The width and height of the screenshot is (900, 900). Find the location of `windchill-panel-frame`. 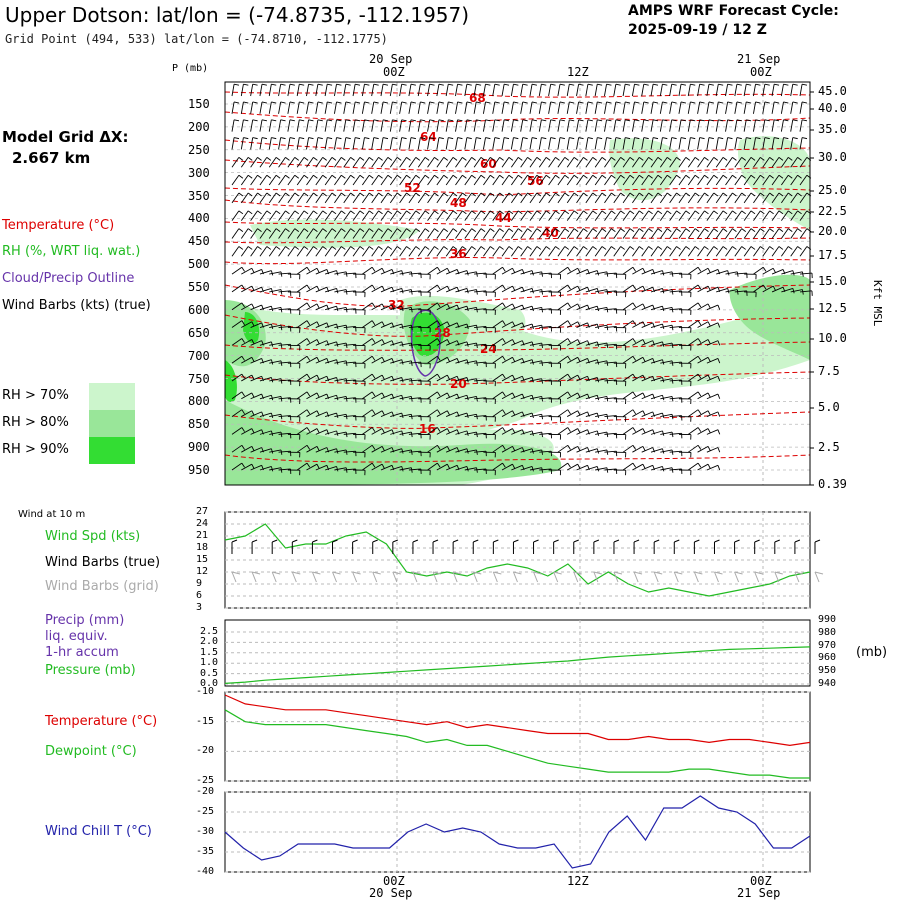

windchill-panel-frame is located at coordinates (517, 832).